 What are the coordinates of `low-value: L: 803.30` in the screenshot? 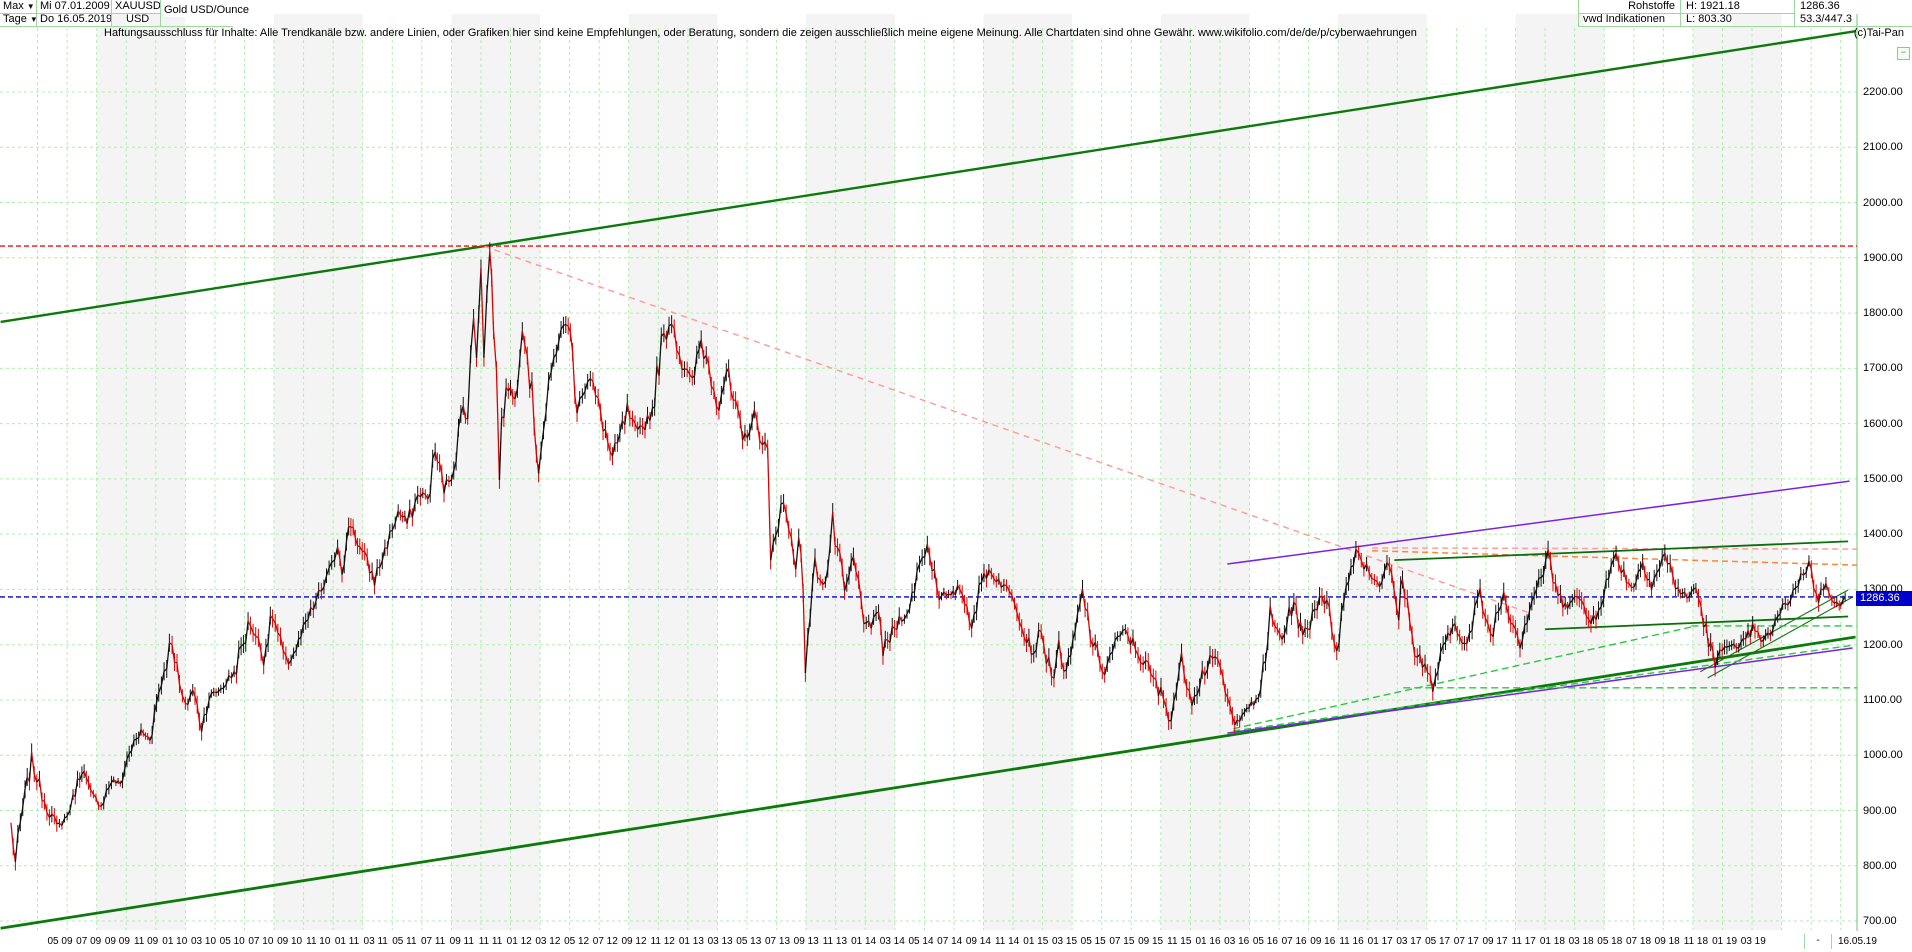 It's located at (1709, 19).